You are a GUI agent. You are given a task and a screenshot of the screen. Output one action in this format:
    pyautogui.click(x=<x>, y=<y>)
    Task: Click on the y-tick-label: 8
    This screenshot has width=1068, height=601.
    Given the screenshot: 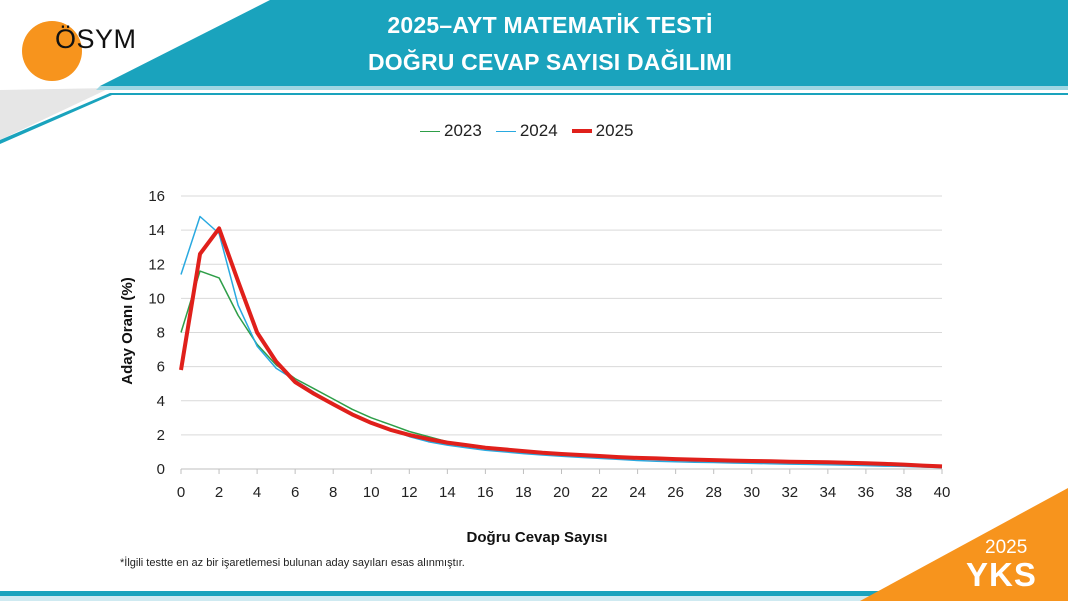 What is the action you would take?
    pyautogui.click(x=161, y=333)
    